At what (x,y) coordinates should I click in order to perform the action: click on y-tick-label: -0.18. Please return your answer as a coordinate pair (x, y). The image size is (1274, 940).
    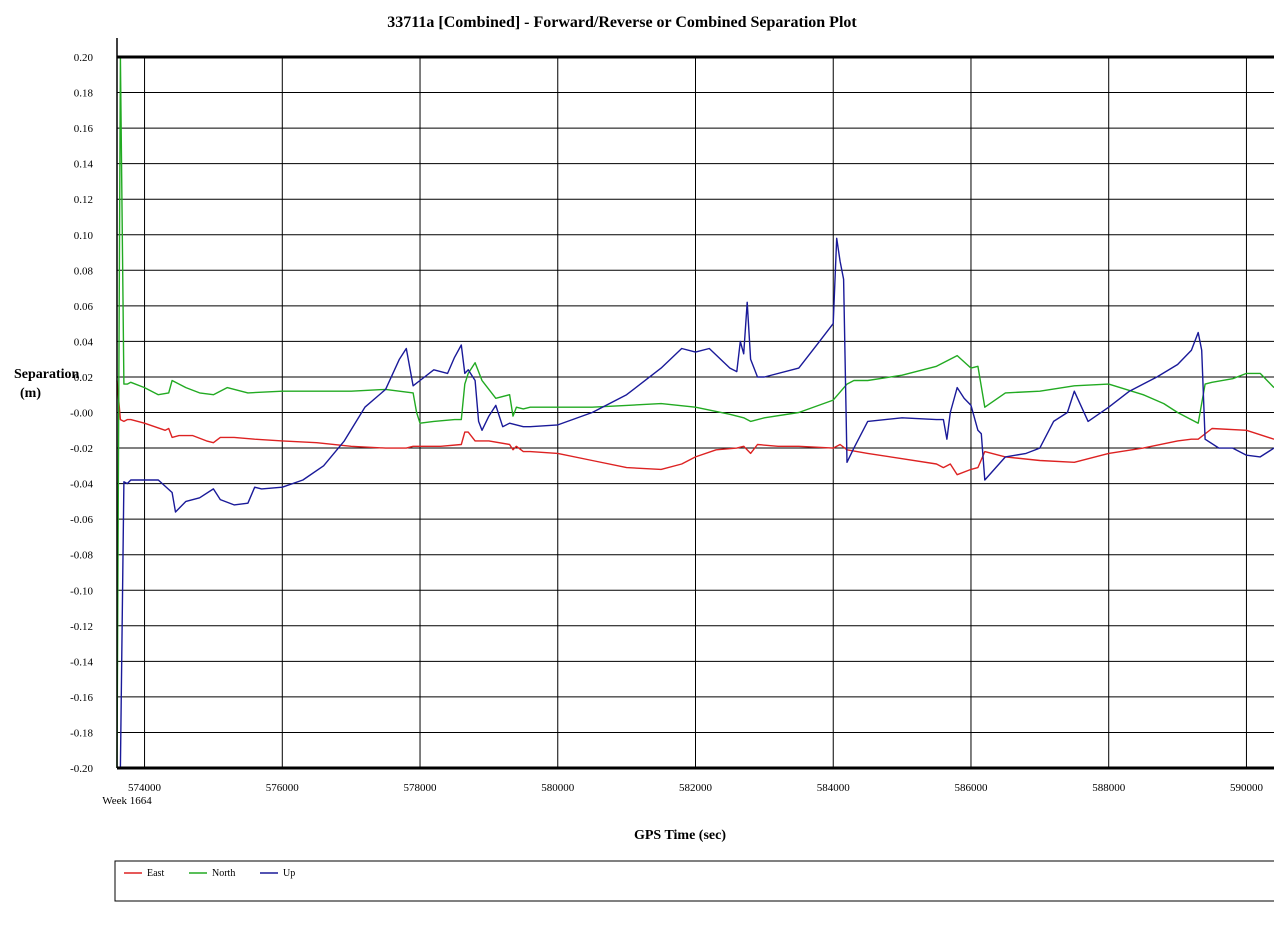
    Looking at the image, I should click on (81, 733).